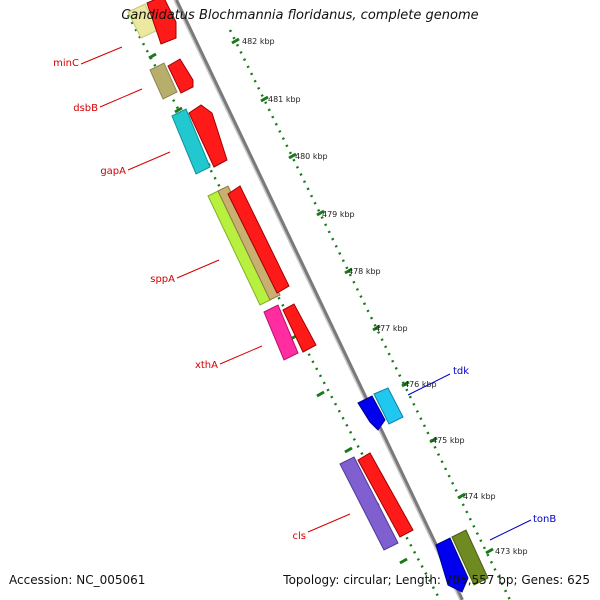  I want to click on gene-cls, so click(376, 501).